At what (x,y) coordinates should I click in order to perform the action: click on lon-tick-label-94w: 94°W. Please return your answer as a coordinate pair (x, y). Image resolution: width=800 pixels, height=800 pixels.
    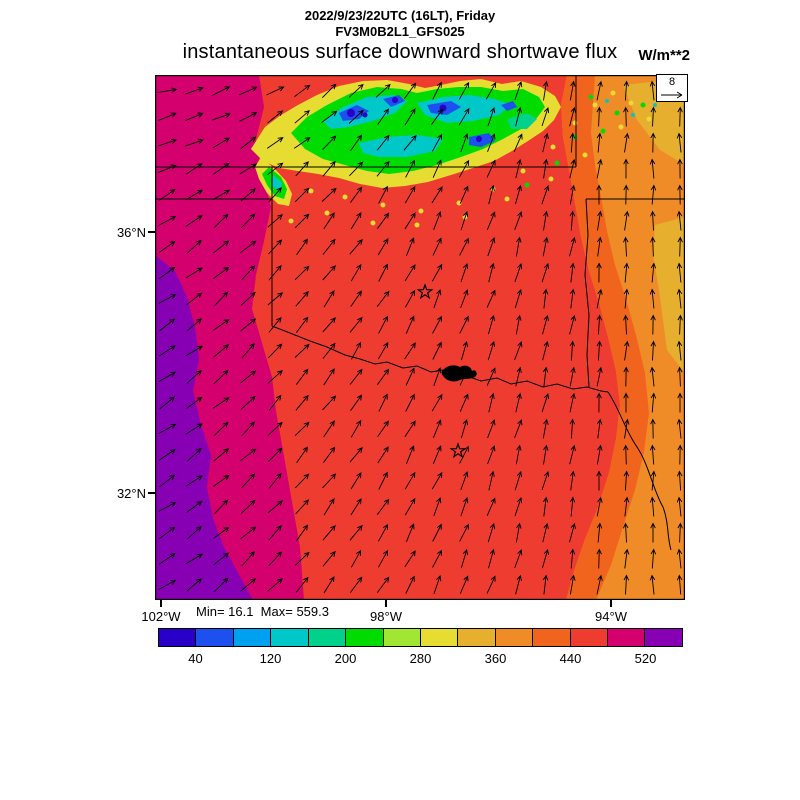
    Looking at the image, I should click on (611, 616).